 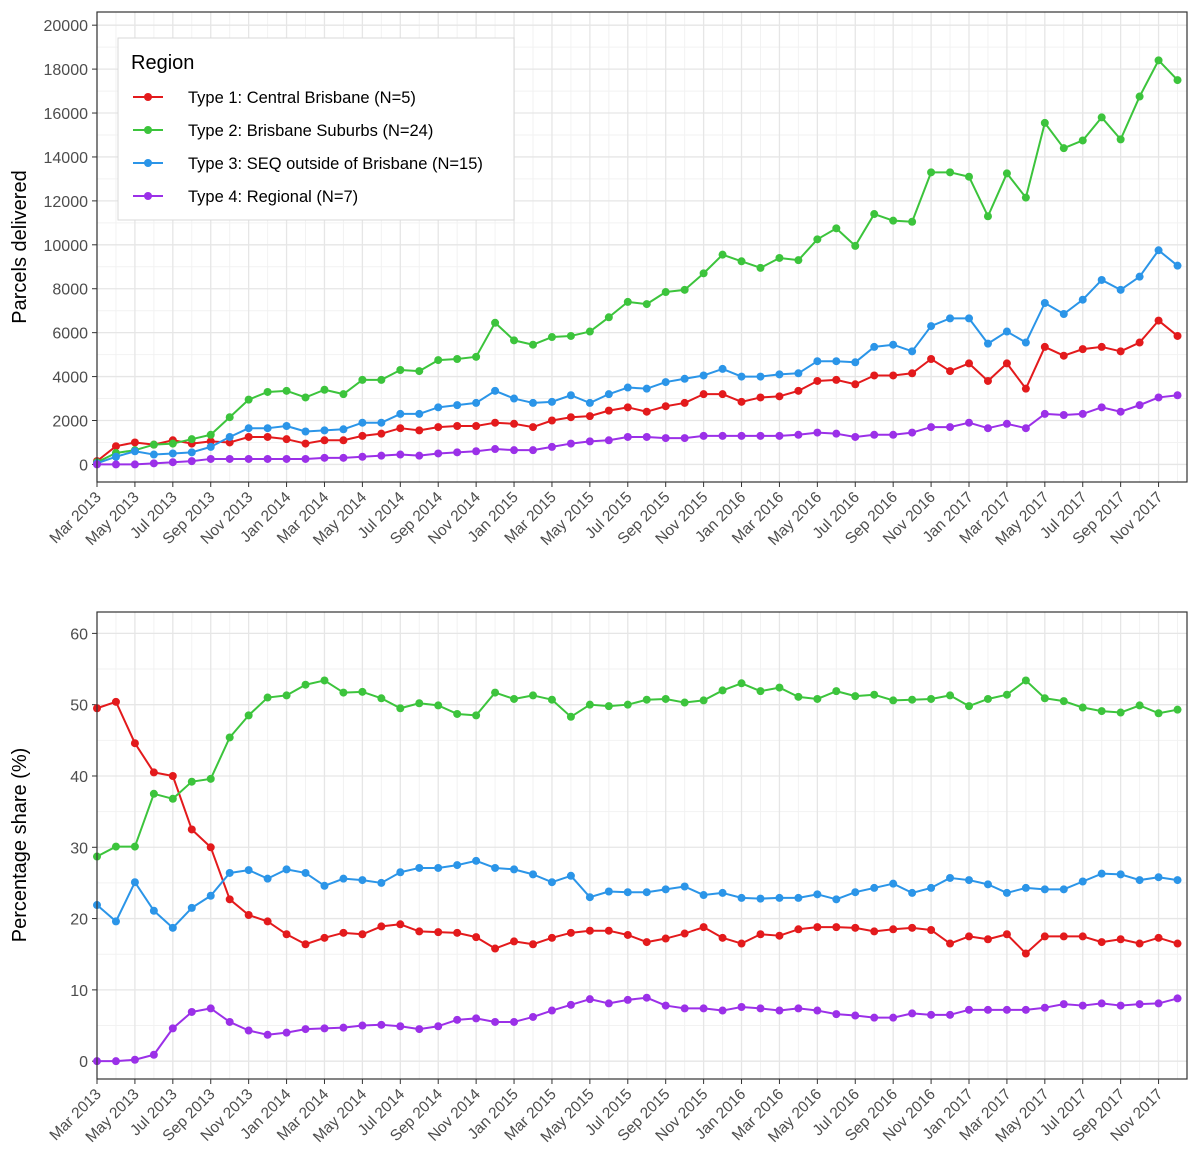 I want to click on y-tick-label: 40, so click(x=79, y=777).